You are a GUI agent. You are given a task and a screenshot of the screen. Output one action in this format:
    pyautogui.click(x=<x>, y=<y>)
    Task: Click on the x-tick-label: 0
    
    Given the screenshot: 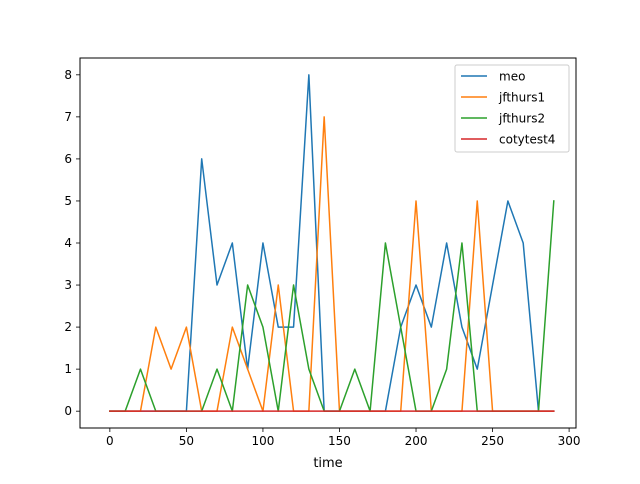 What is the action you would take?
    pyautogui.click(x=110, y=441)
    